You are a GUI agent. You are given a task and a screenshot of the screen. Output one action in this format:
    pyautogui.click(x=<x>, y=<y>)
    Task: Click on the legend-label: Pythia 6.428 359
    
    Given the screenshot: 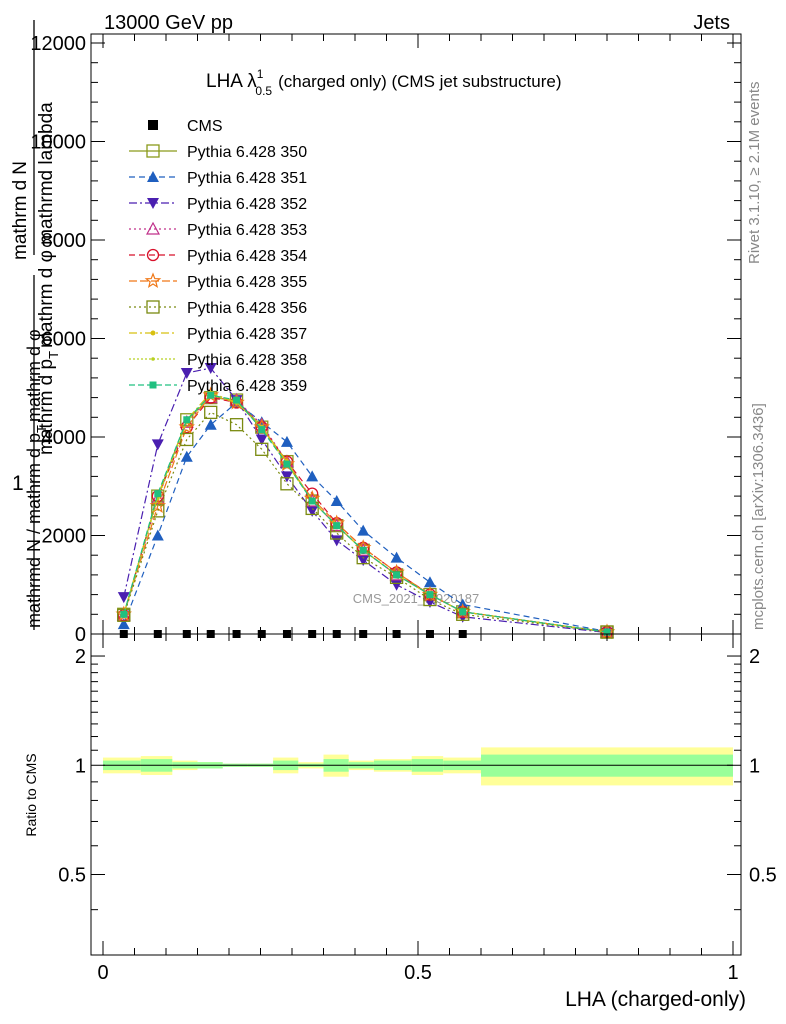 What is the action you would take?
    pyautogui.click(x=247, y=386)
    